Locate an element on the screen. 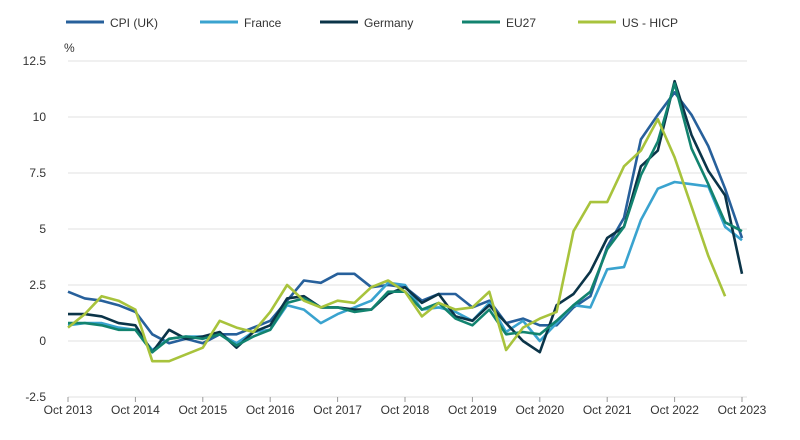  x-tick-label: Oct 2014 is located at coordinates (135, 410).